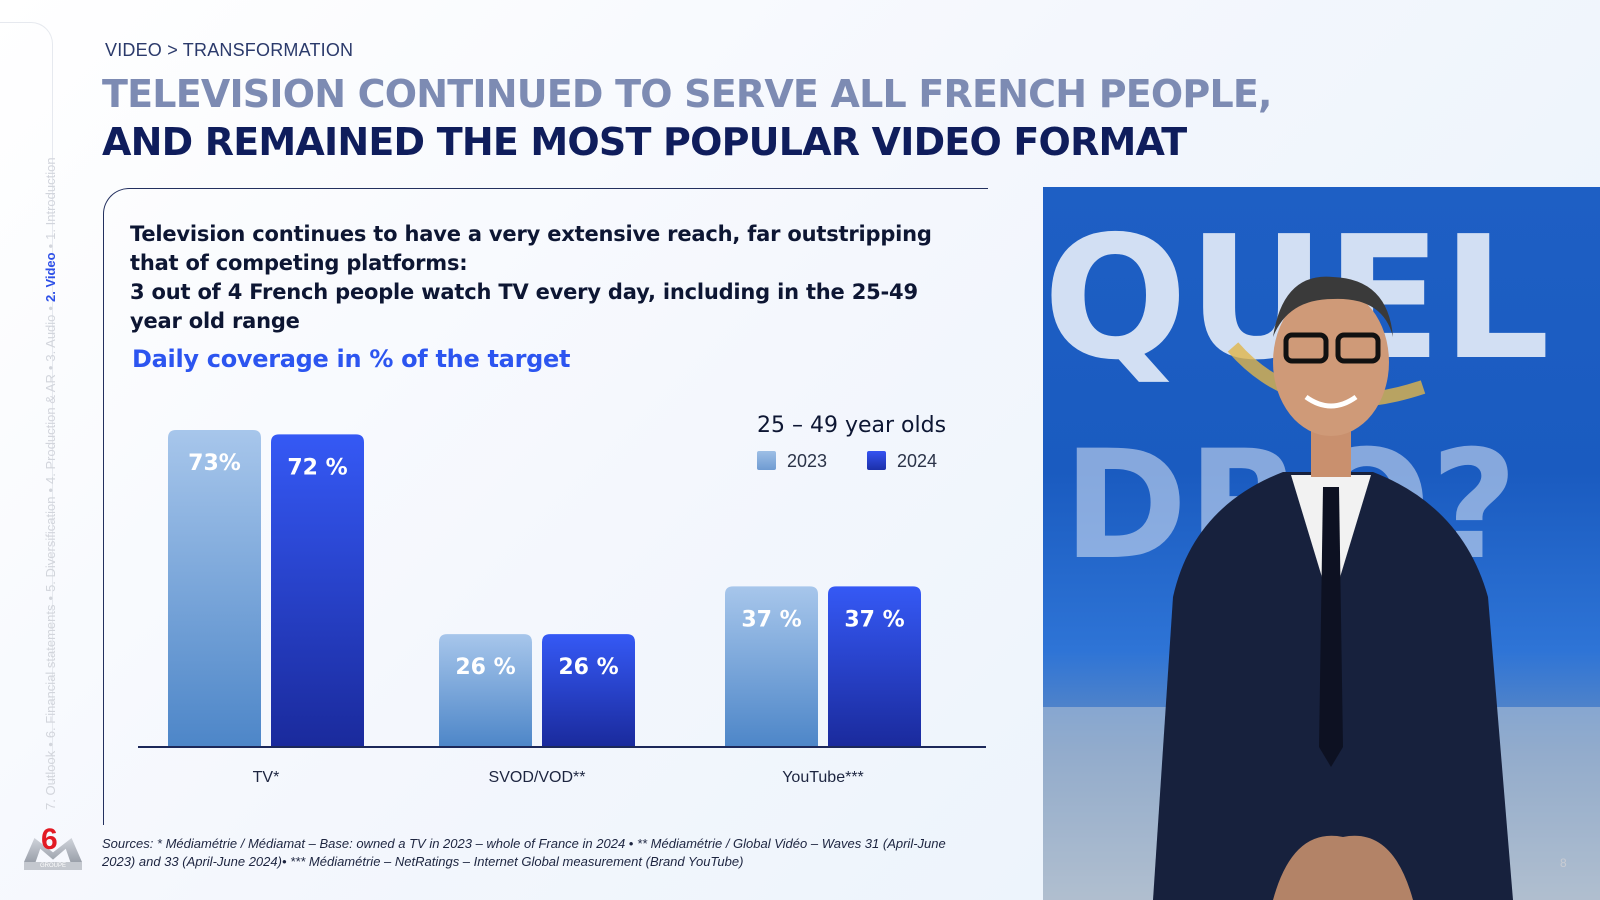  I want to click on logo-text: GROUPE, so click(53, 866).